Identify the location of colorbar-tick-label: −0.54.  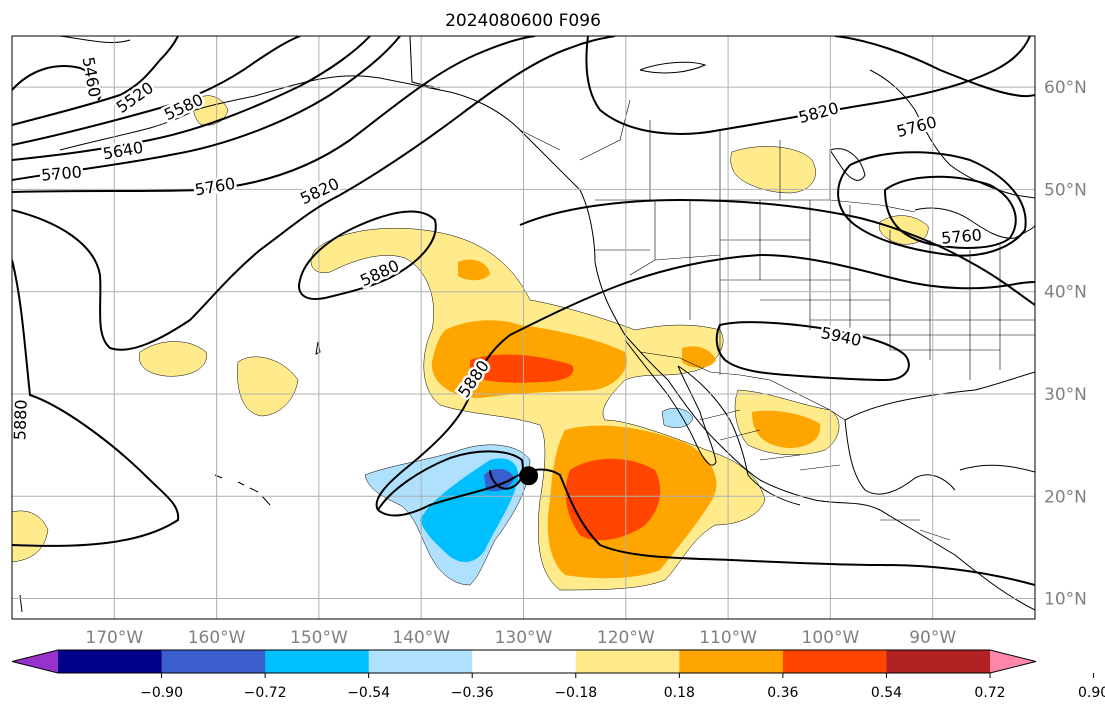
(368, 693).